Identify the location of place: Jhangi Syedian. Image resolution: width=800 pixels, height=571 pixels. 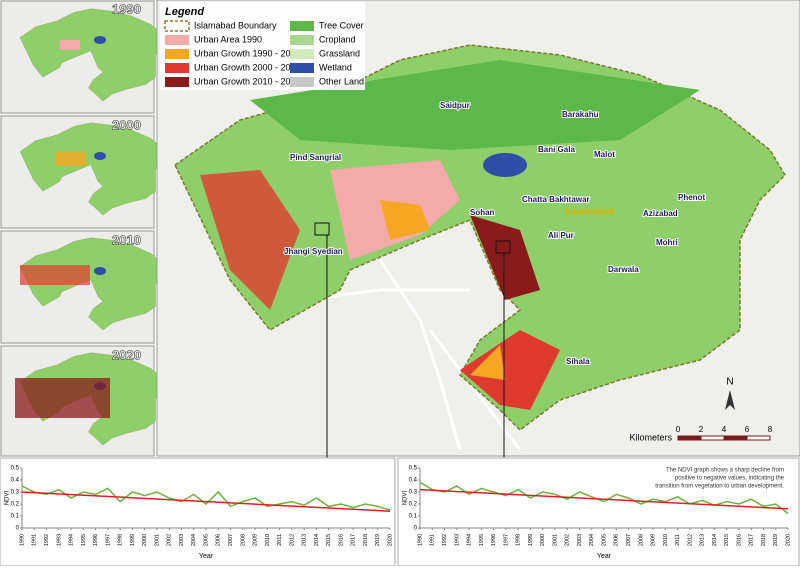
(313, 251).